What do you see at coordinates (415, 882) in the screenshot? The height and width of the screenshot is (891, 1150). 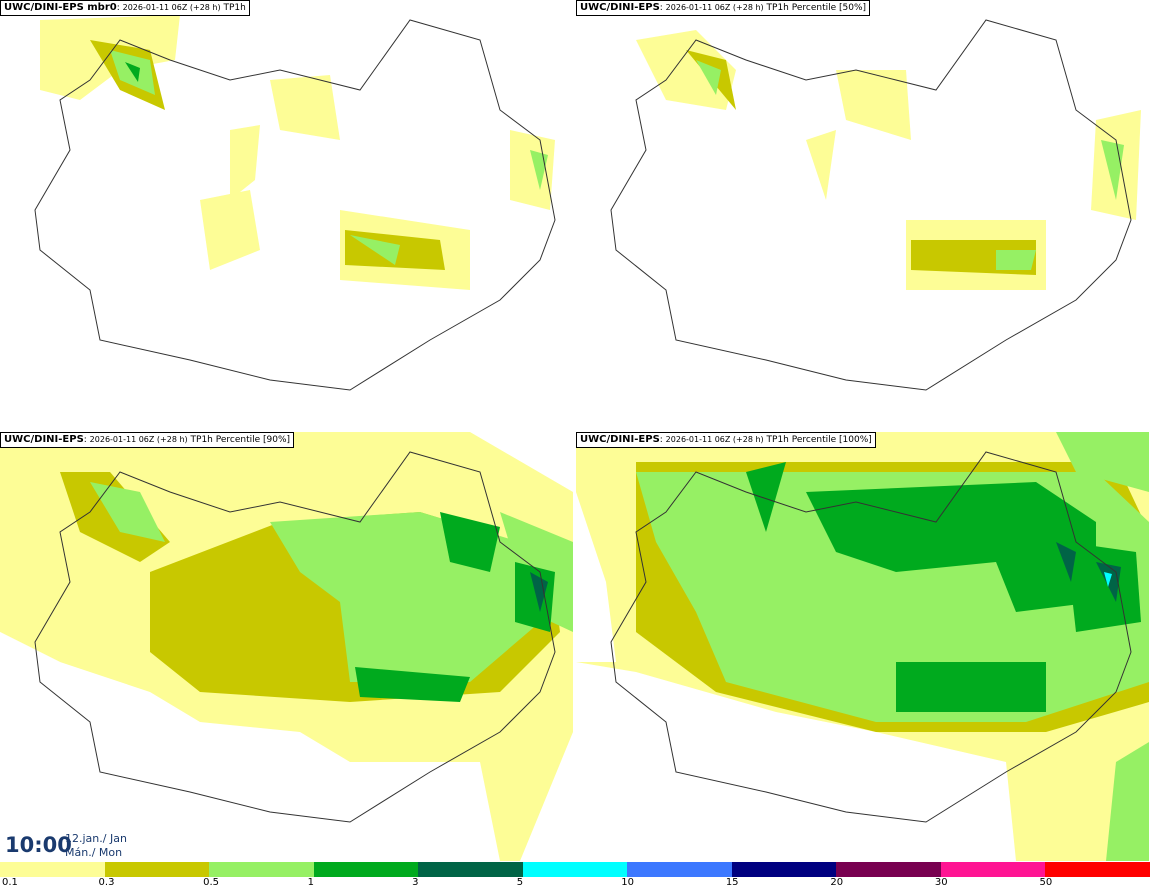 I see `colorbar-tick-label: 3` at bounding box center [415, 882].